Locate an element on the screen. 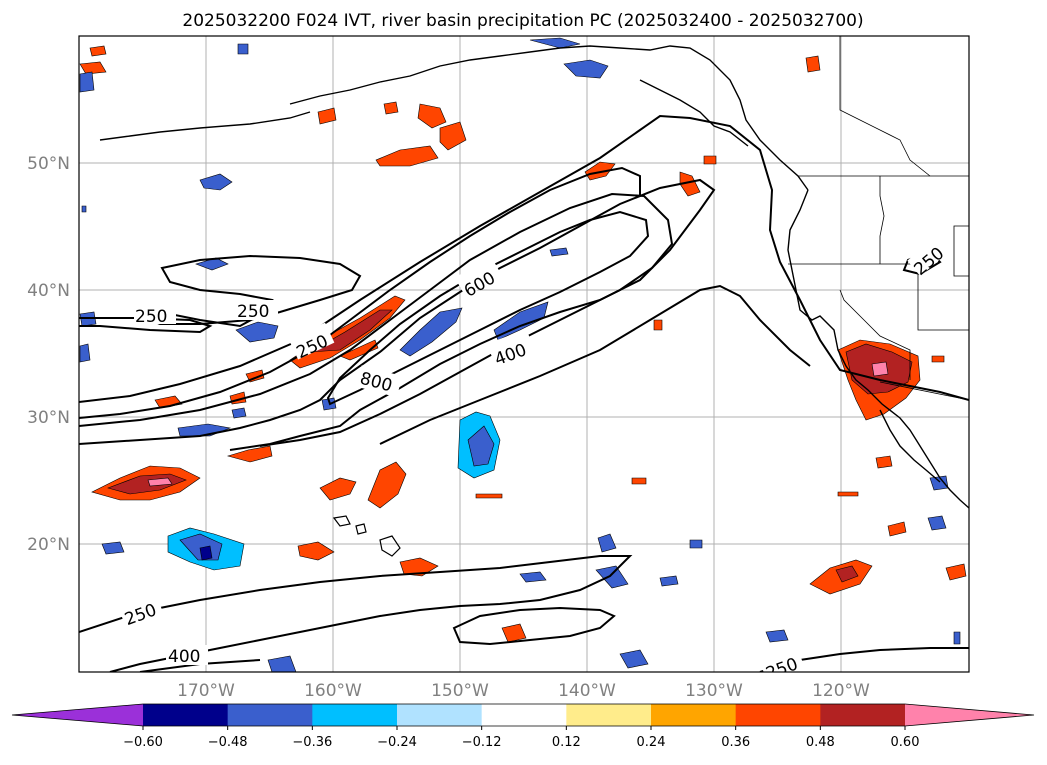  lat-label: 50°N is located at coordinates (48, 164).